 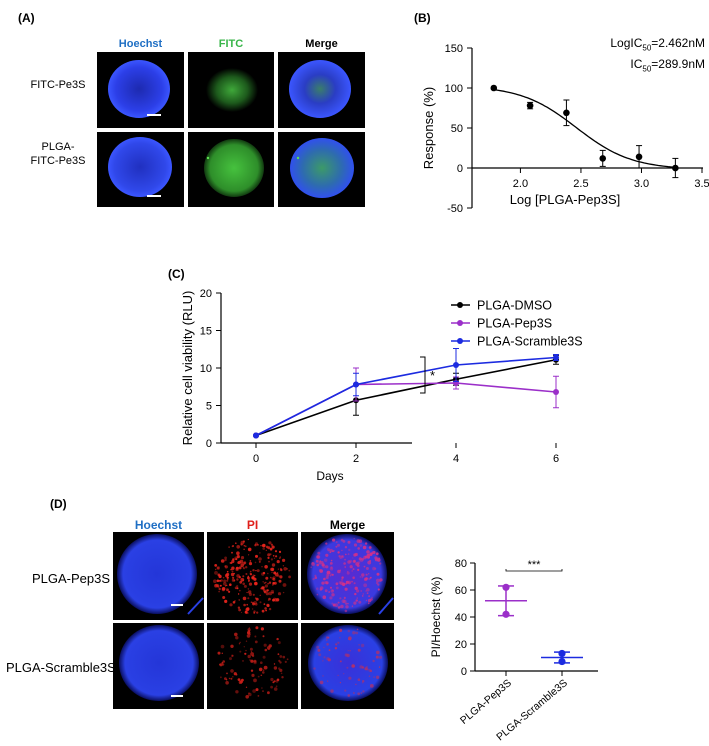 I want to click on pi-image-plga-scramble3s, so click(x=252, y=666).